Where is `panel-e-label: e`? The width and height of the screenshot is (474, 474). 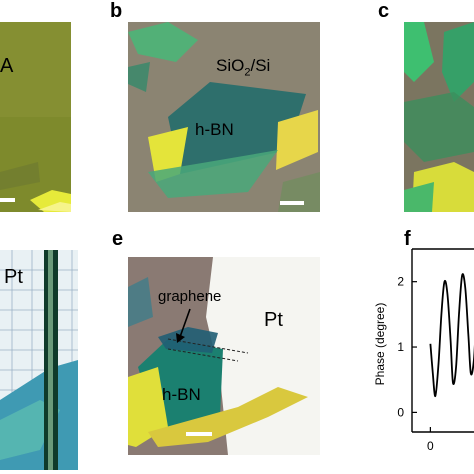 panel-e-label: e is located at coordinates (118, 239).